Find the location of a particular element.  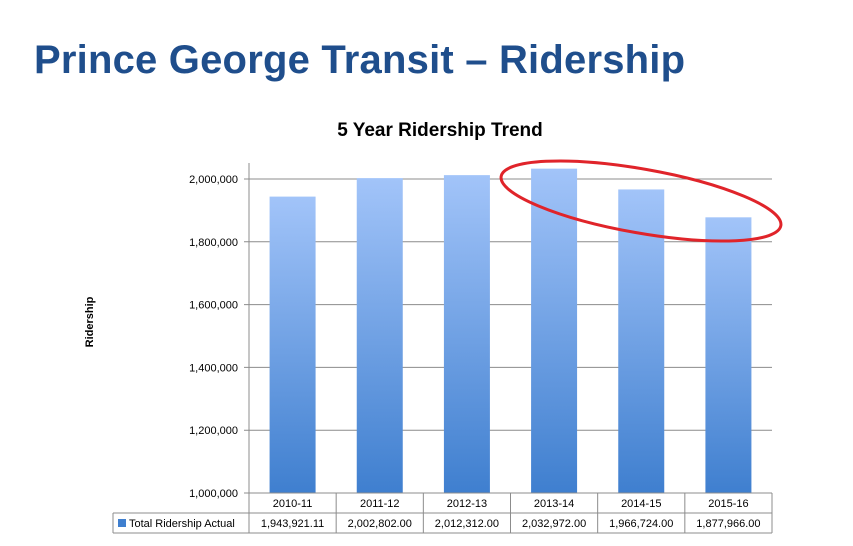

y-tick-label: 1,400,000 is located at coordinates (213, 368).